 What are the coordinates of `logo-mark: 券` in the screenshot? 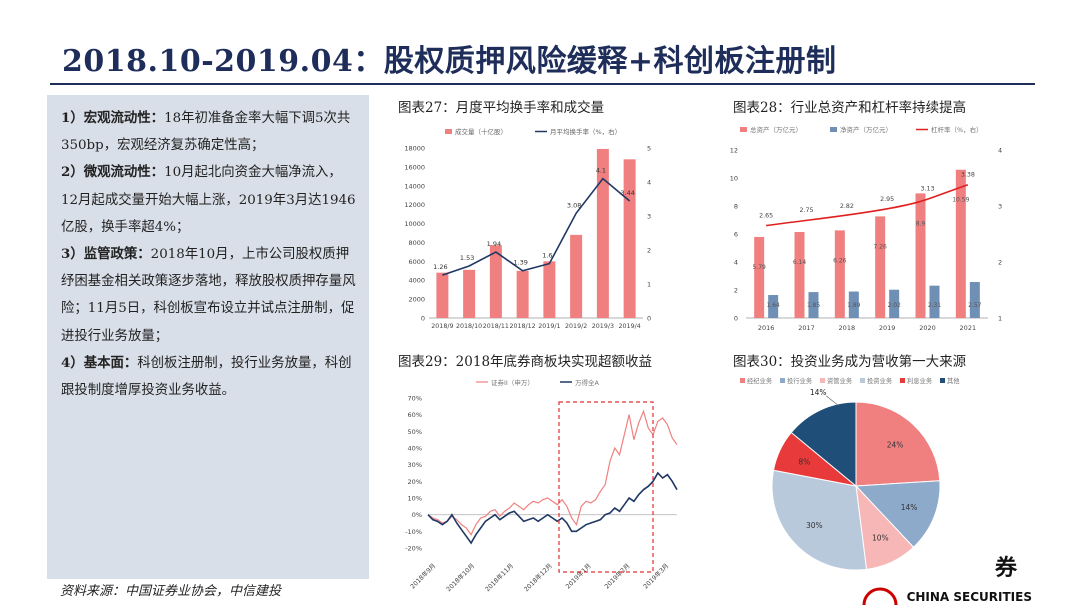 It's located at (1006, 568).